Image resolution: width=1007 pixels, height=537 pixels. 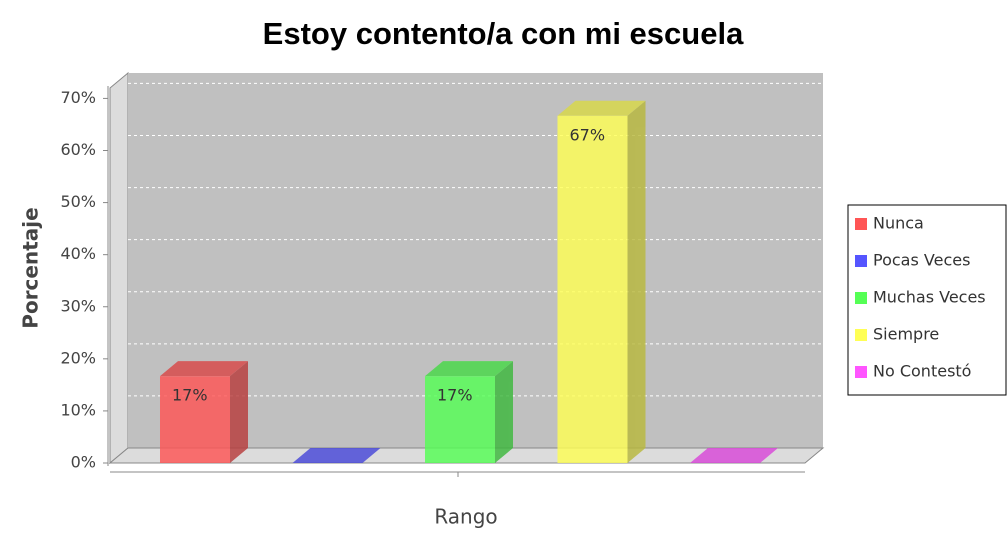 I want to click on y-tick-label: 20%, so click(x=78, y=357).